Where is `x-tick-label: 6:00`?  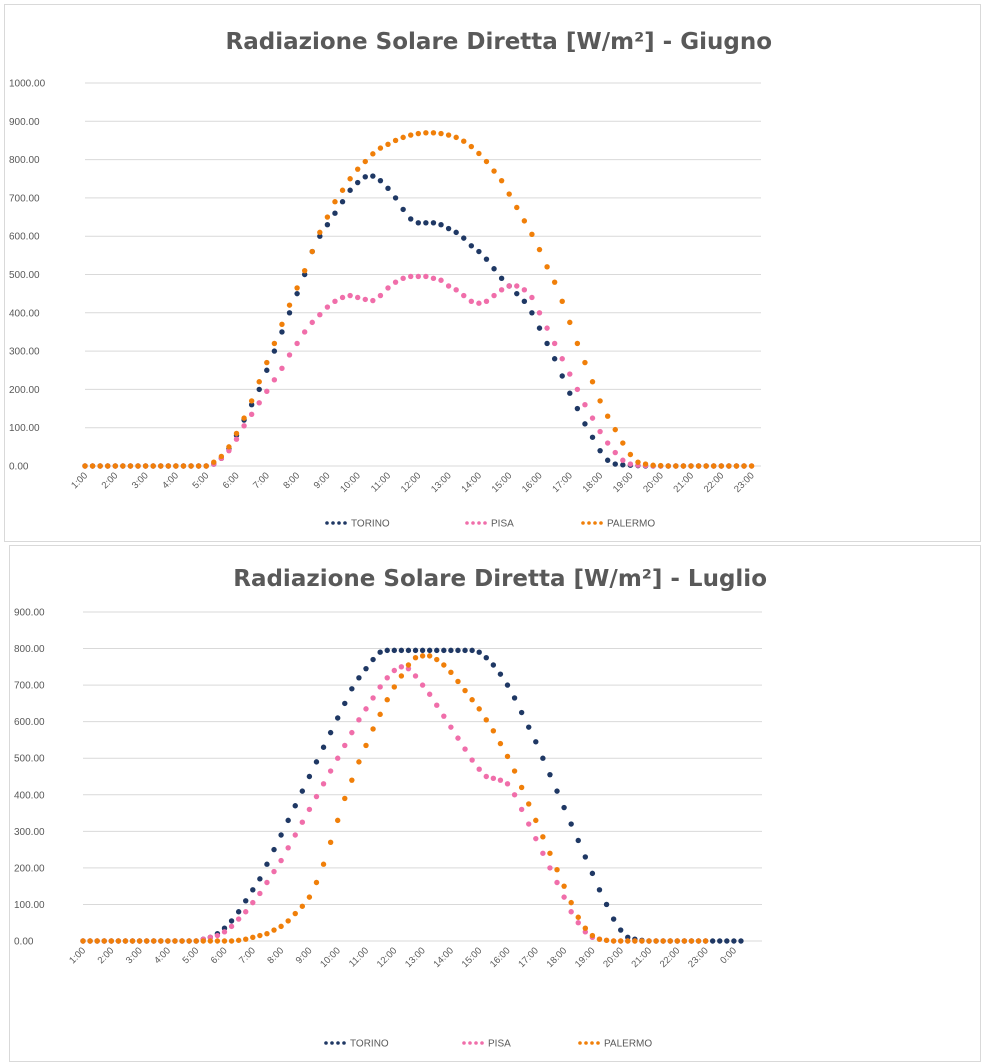
x-tick-label: 6:00 is located at coordinates (231, 480).